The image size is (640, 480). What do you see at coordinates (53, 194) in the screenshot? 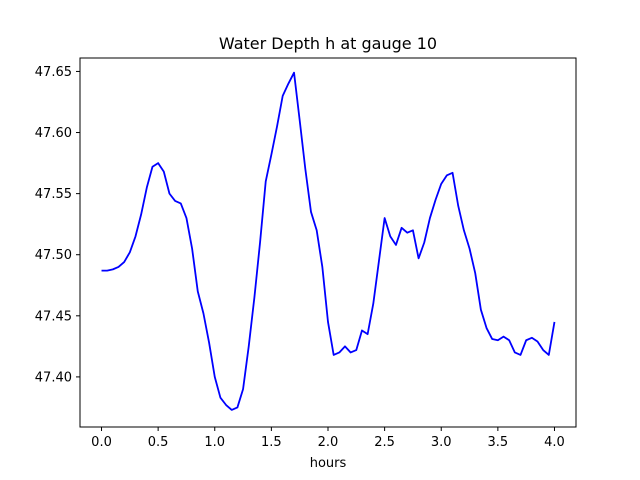
I see `y-tick-label: 47.55` at bounding box center [53, 194].